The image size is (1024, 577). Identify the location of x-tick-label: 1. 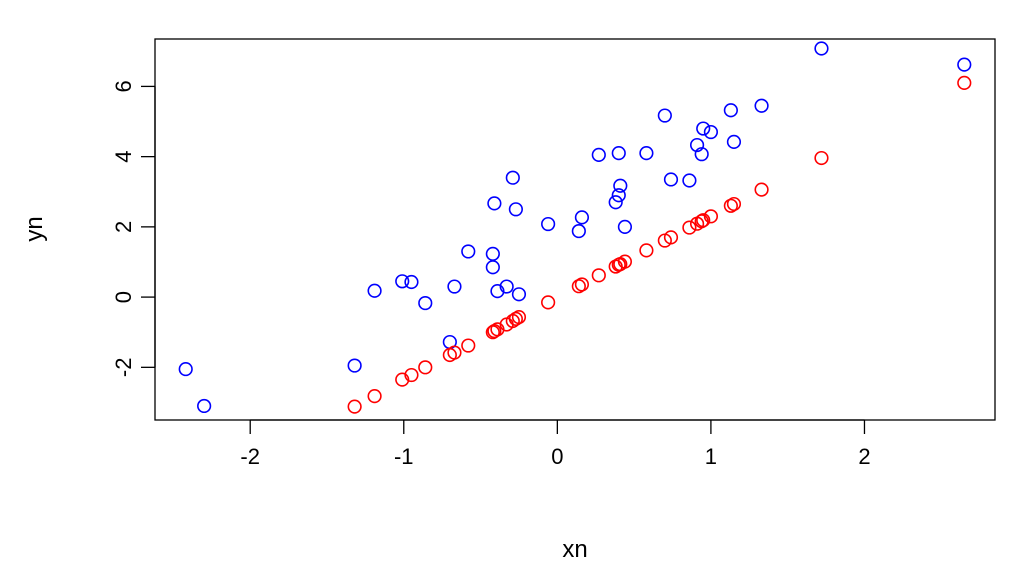
(711, 456).